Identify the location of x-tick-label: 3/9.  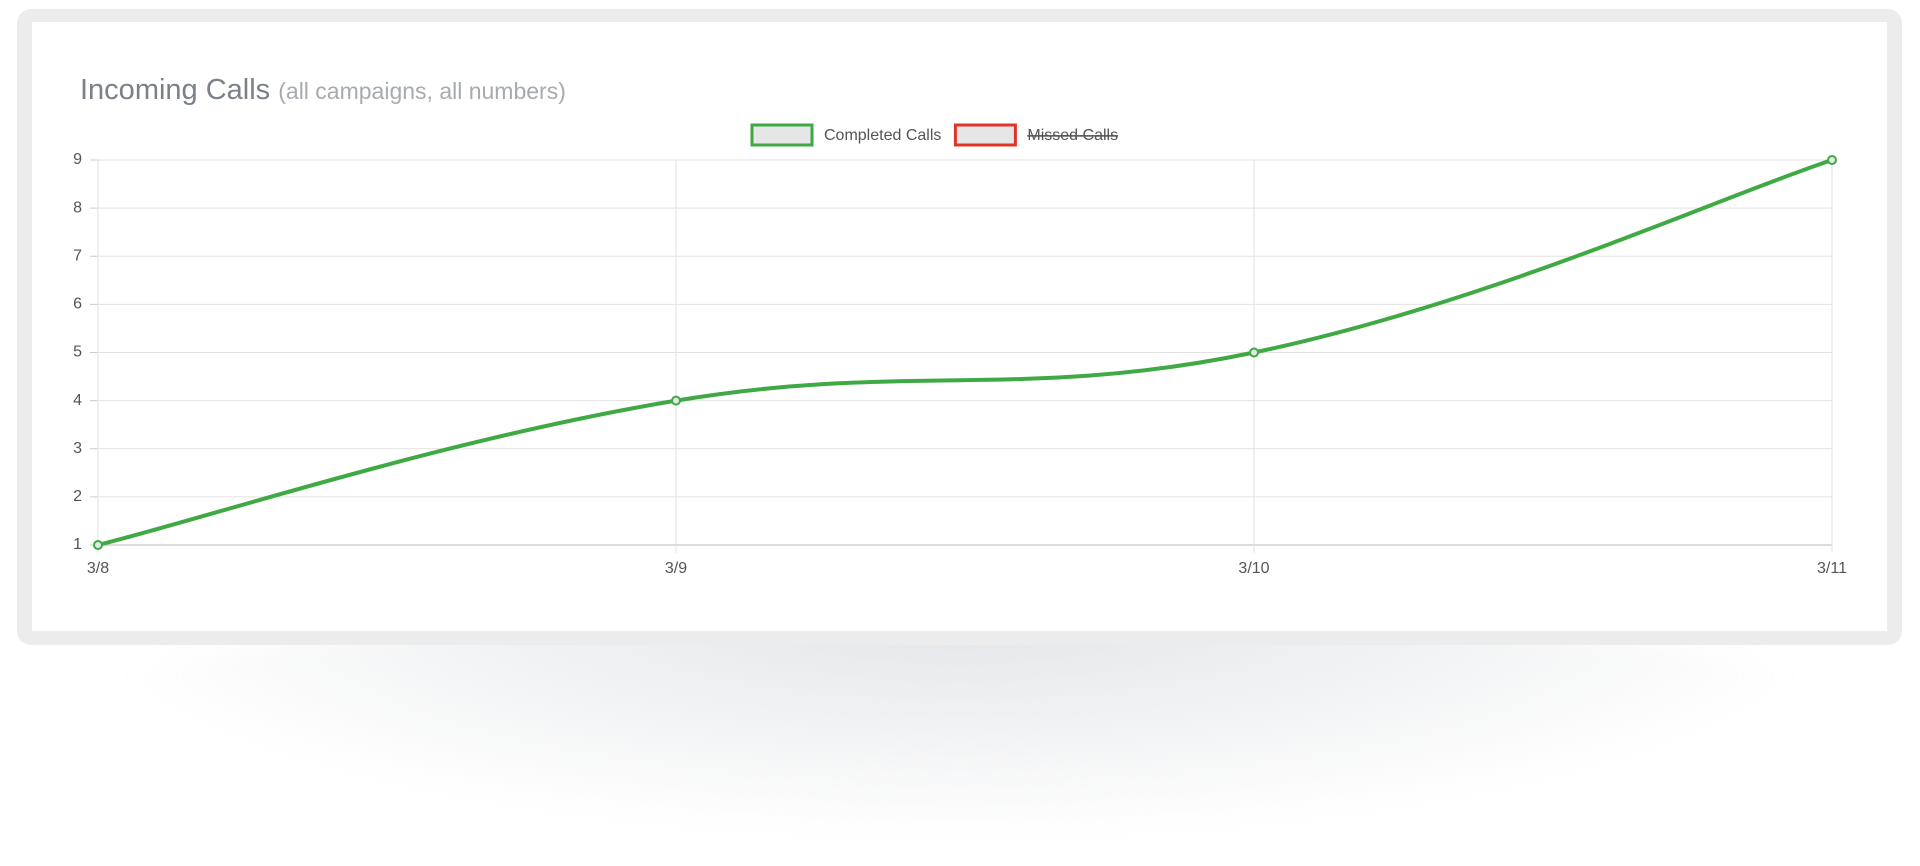
(676, 568).